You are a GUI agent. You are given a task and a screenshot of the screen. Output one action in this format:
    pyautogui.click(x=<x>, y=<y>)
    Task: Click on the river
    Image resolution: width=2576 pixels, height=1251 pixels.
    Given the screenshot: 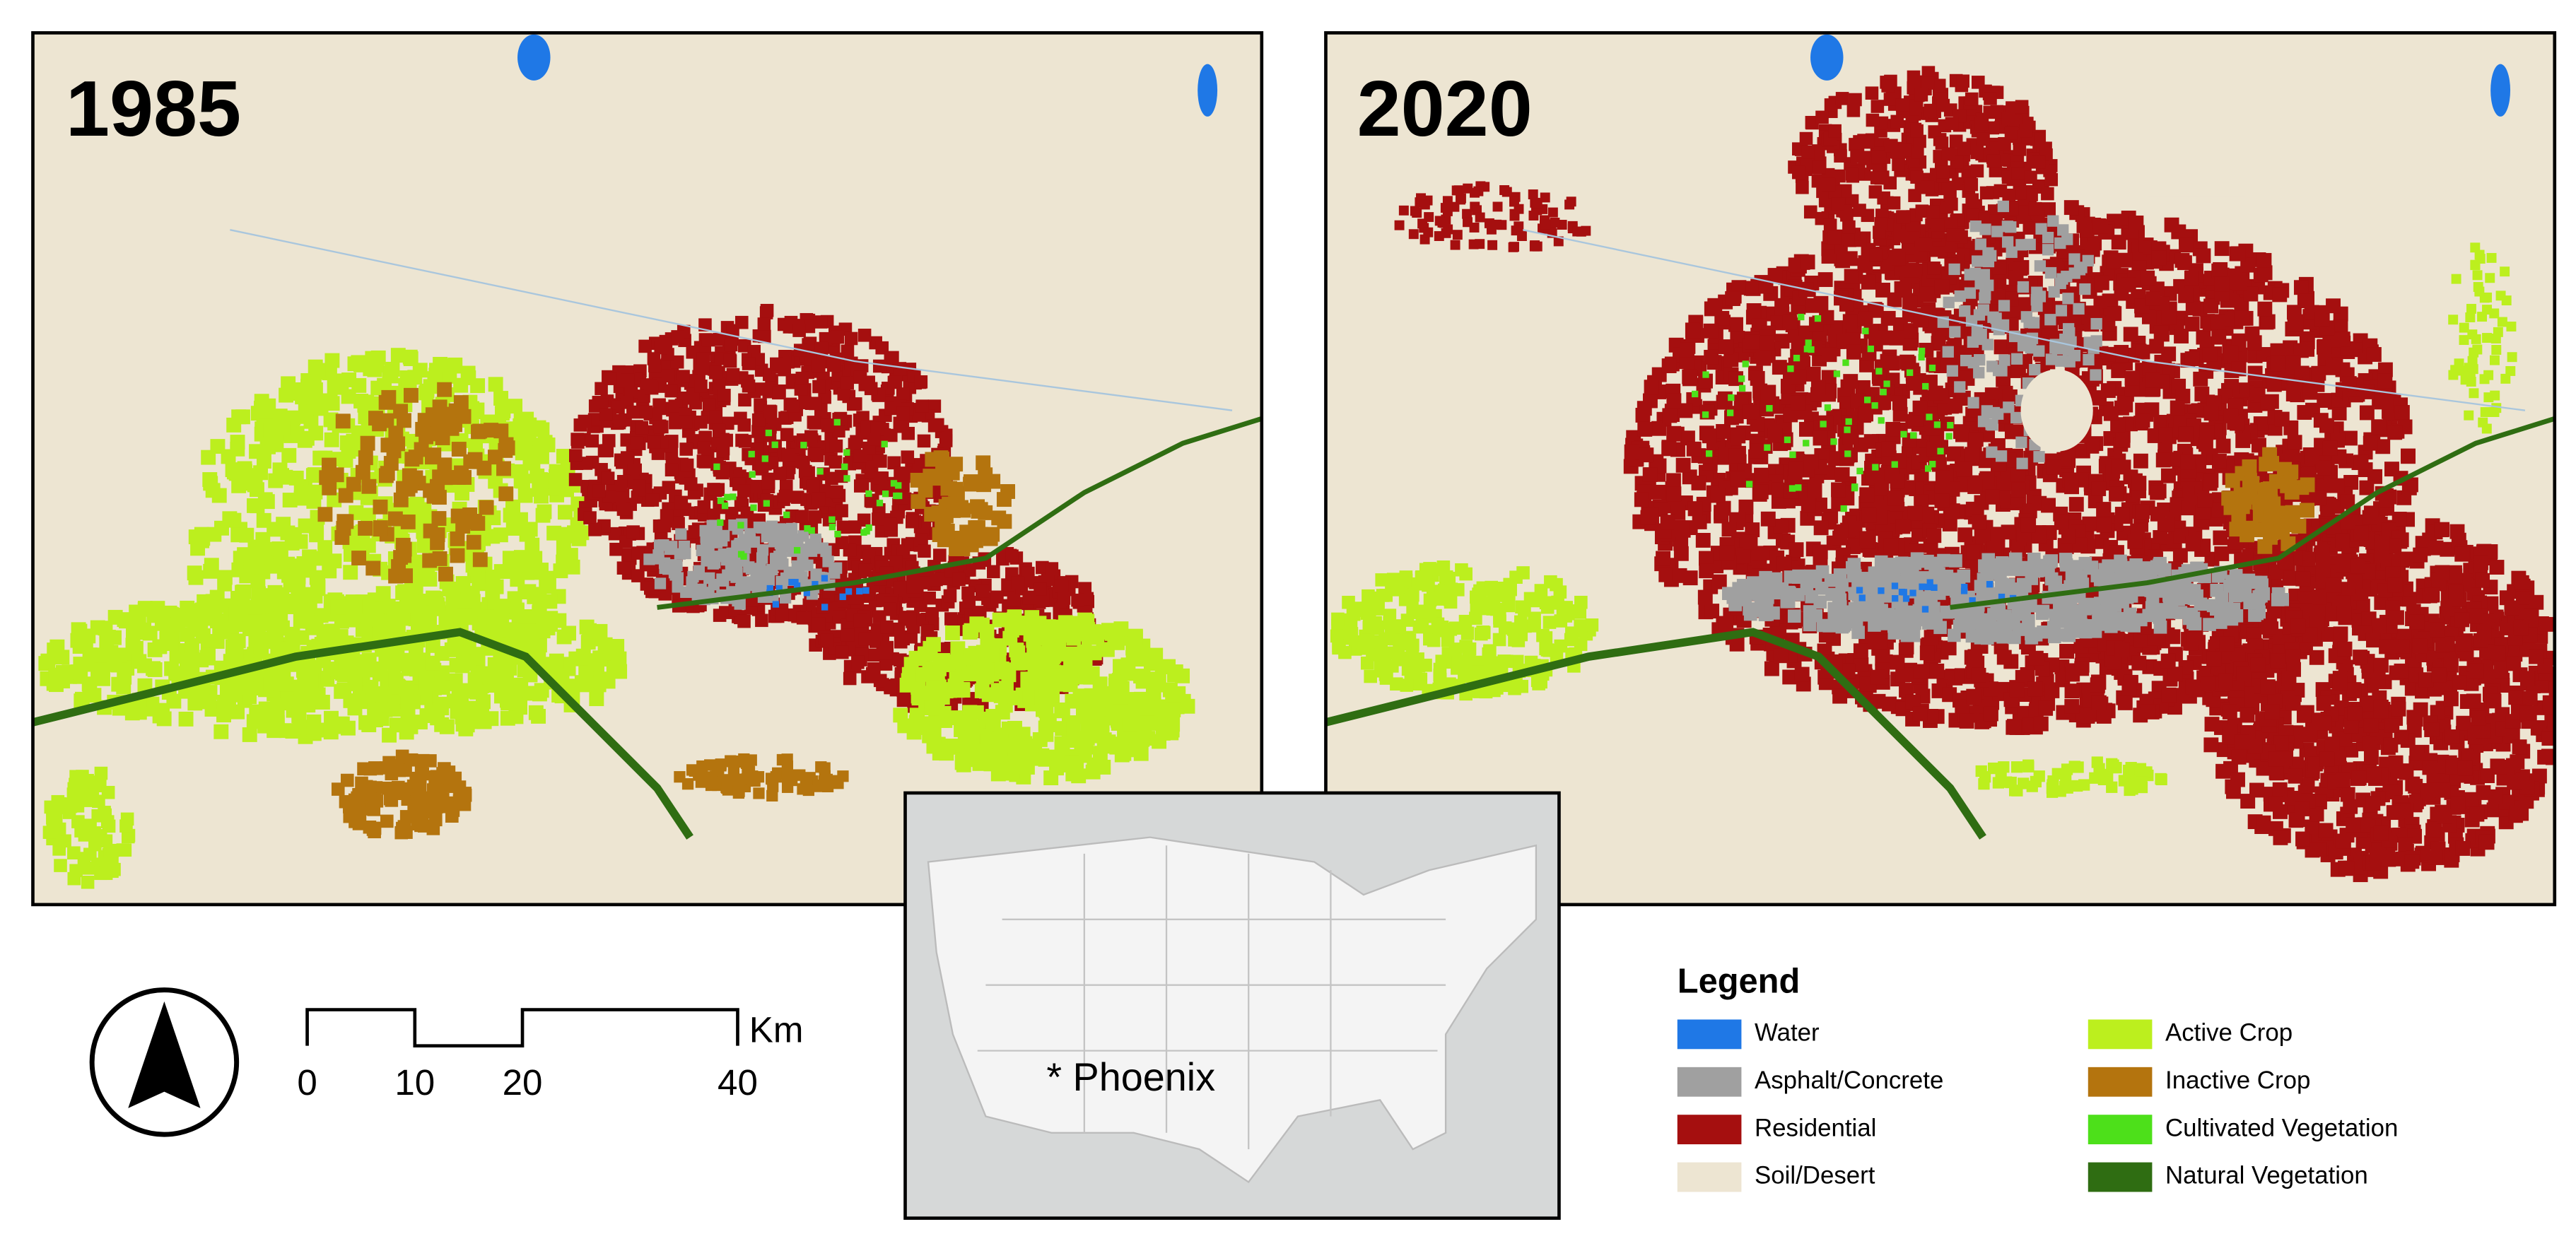 What is the action you would take?
    pyautogui.click(x=363, y=734)
    